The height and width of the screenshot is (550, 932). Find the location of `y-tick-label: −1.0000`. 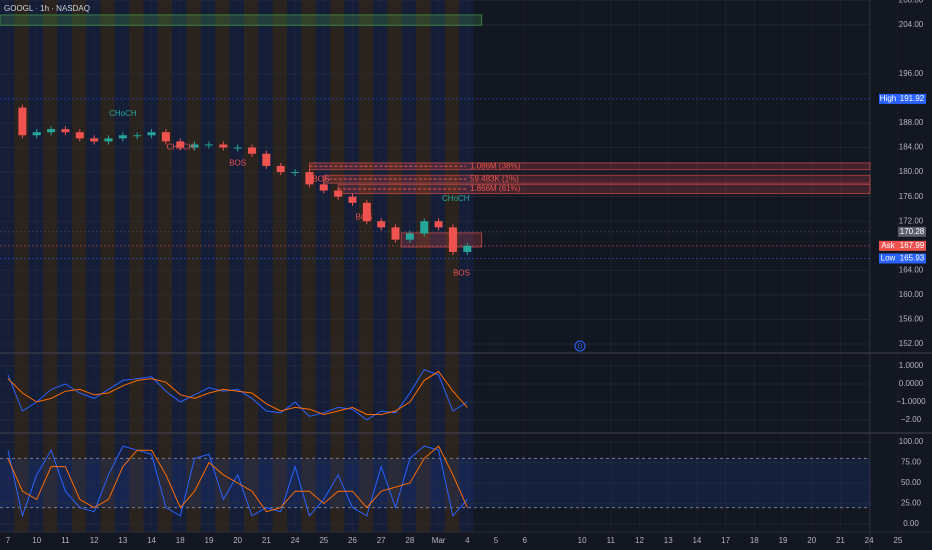

y-tick-label: −1.0000 is located at coordinates (911, 401).